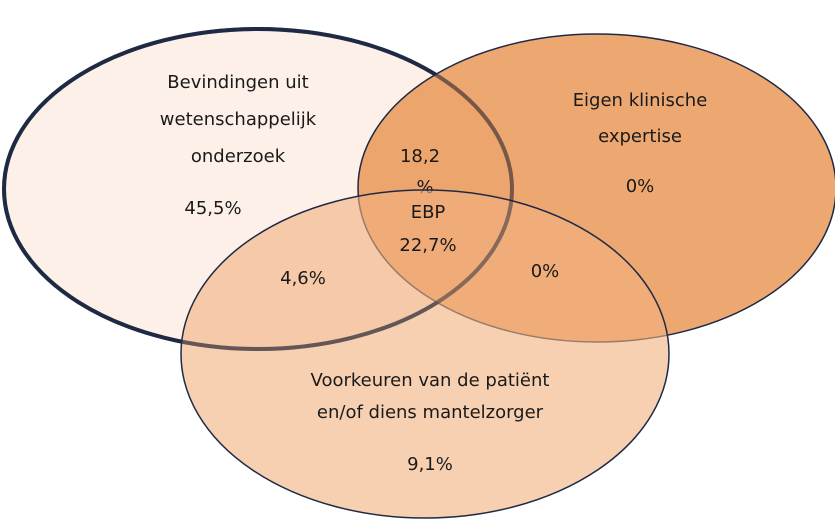  What do you see at coordinates (640, 186) in the screenshot?
I see `set-value: 0%` at bounding box center [640, 186].